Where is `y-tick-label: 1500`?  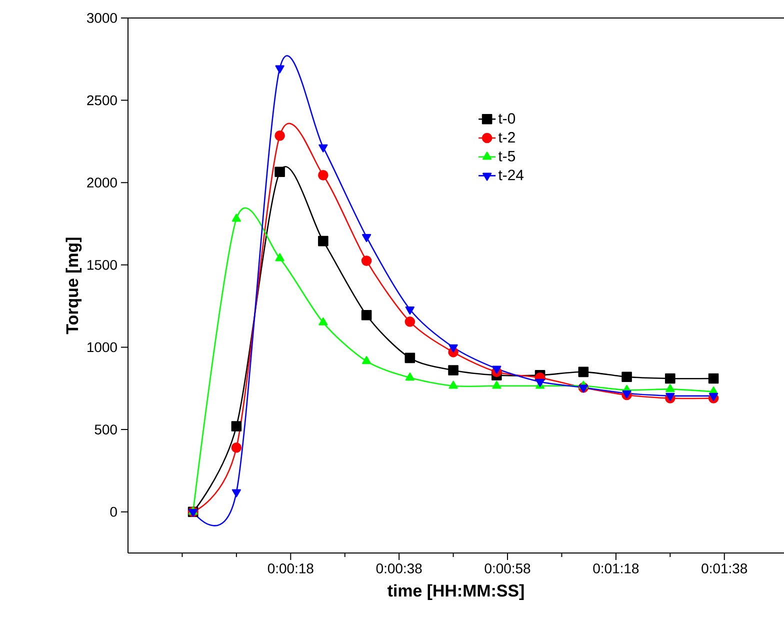 y-tick-label: 1500 is located at coordinates (102, 265).